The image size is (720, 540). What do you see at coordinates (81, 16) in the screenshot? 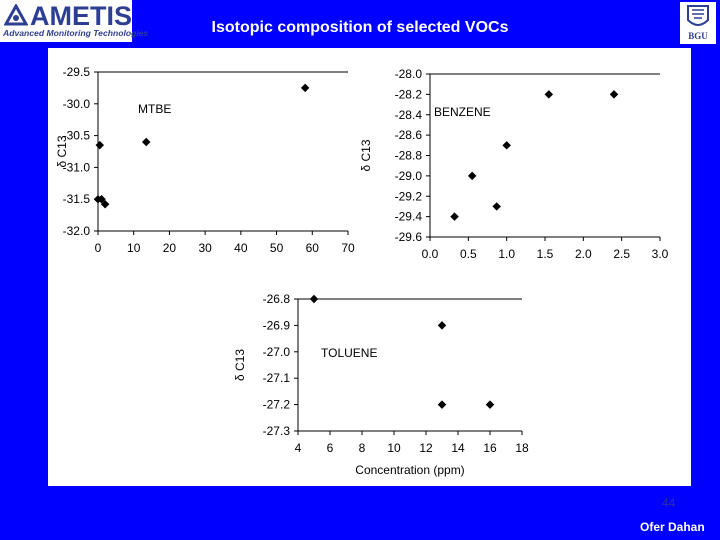
I see `logo-name: AMETIS` at bounding box center [81, 16].